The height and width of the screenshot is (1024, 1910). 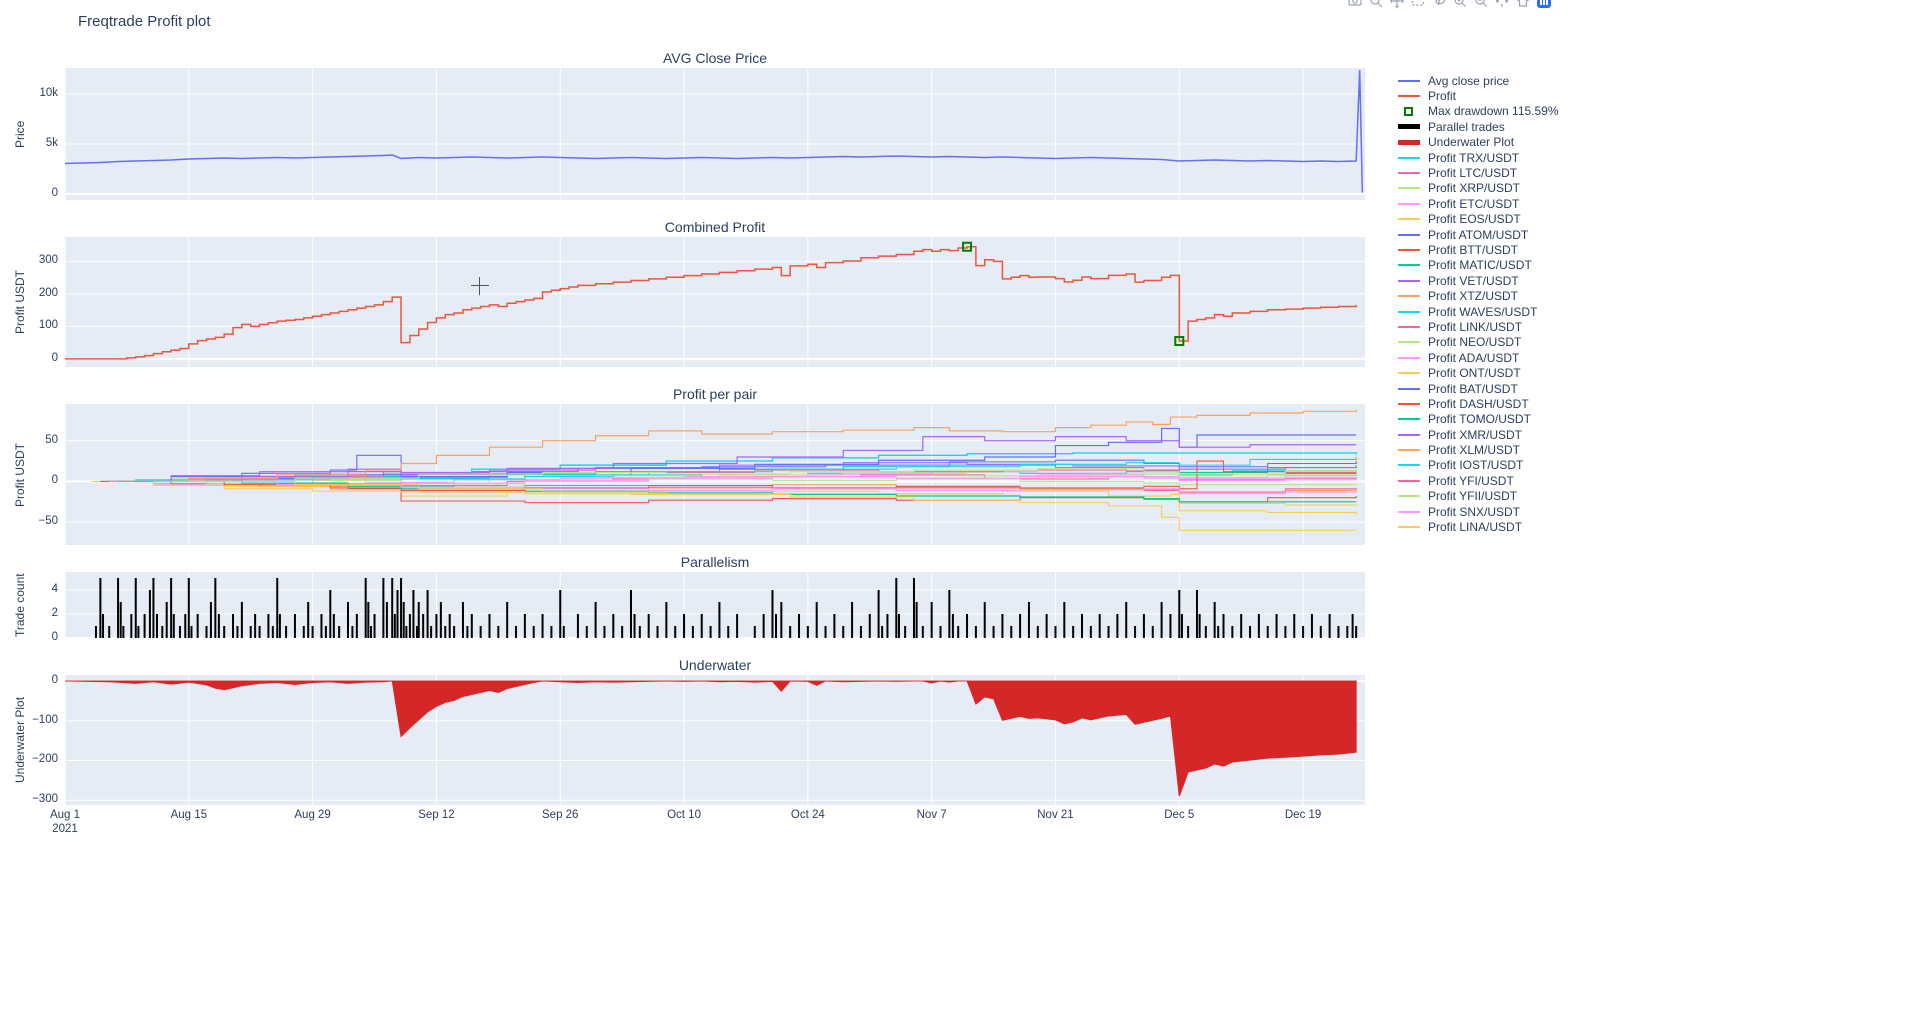 What do you see at coordinates (1481, 4) in the screenshot?
I see `zoom-out-icon` at bounding box center [1481, 4].